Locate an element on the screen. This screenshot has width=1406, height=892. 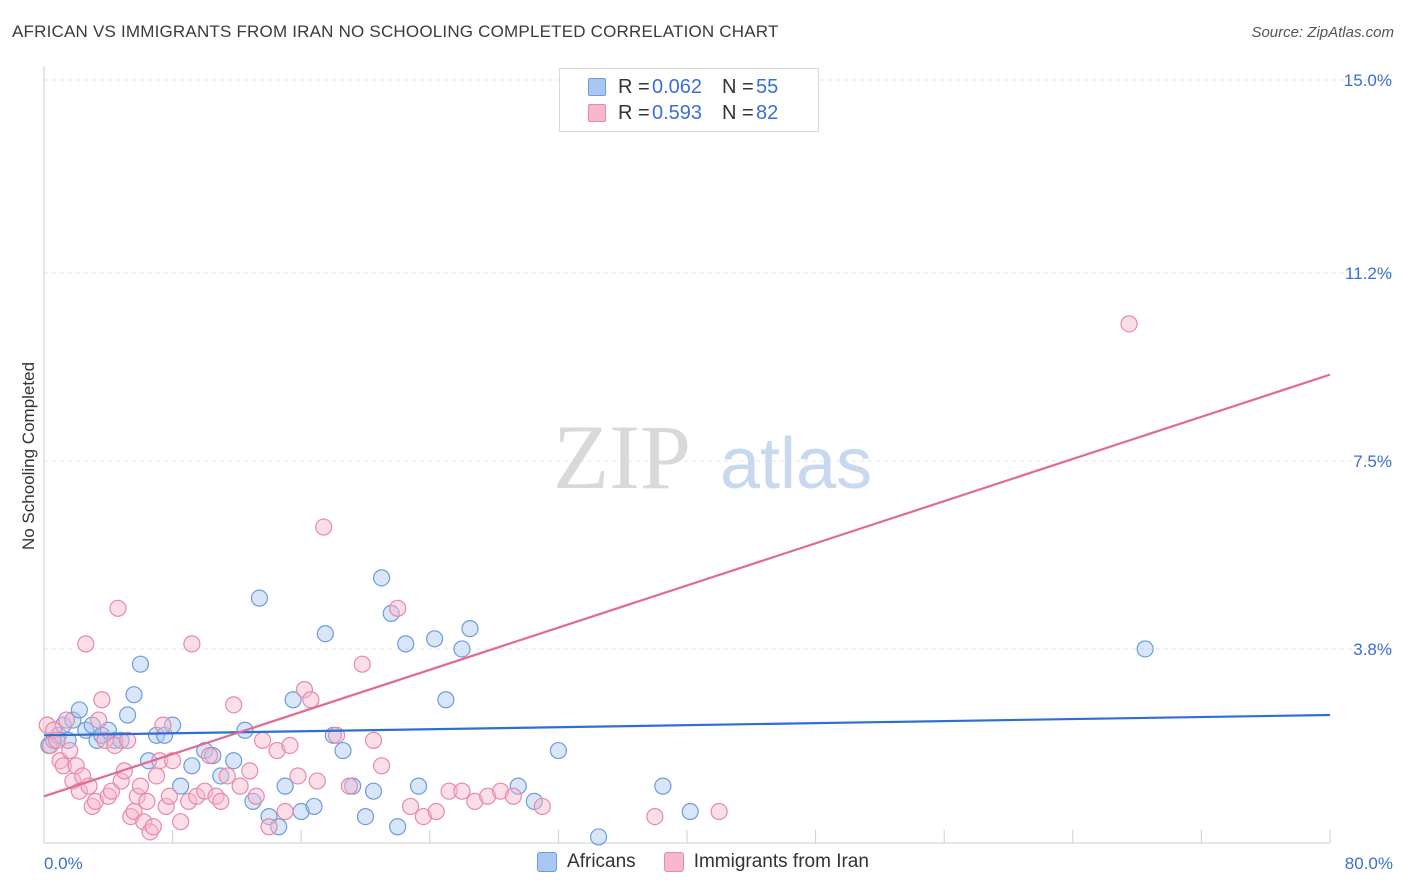
legend-r-label: R = is located at coordinates (634, 112).